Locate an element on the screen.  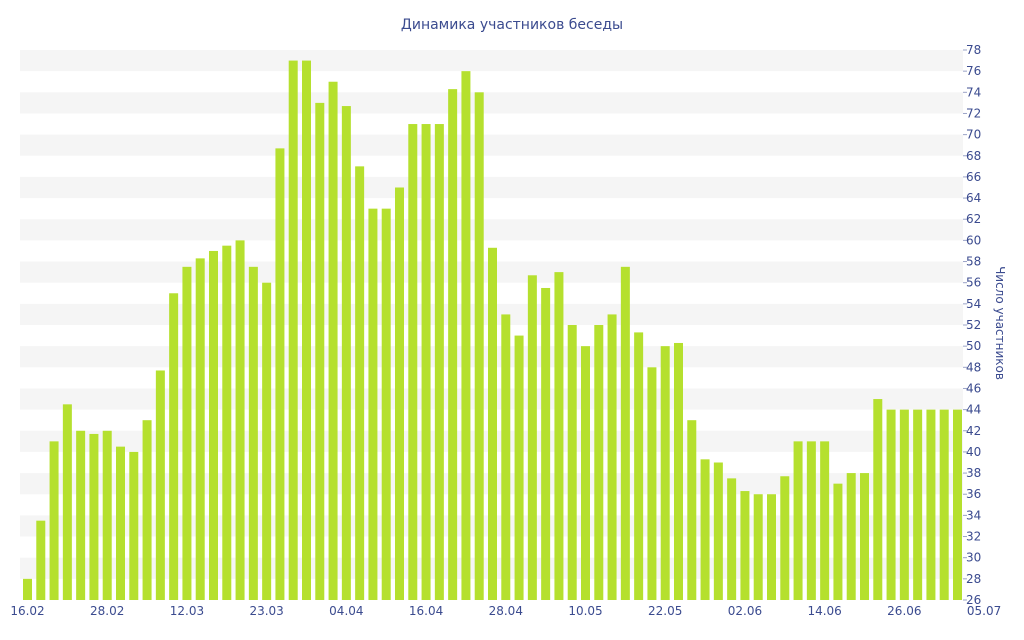
x-tick-label: 28.04 is located at coordinates (506, 611).